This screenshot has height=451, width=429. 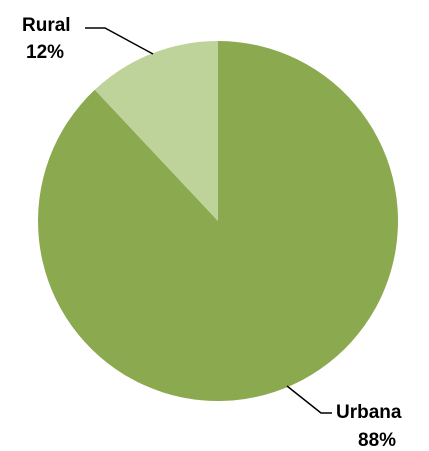 I want to click on slice-label-rural: Rural, so click(x=46, y=25).